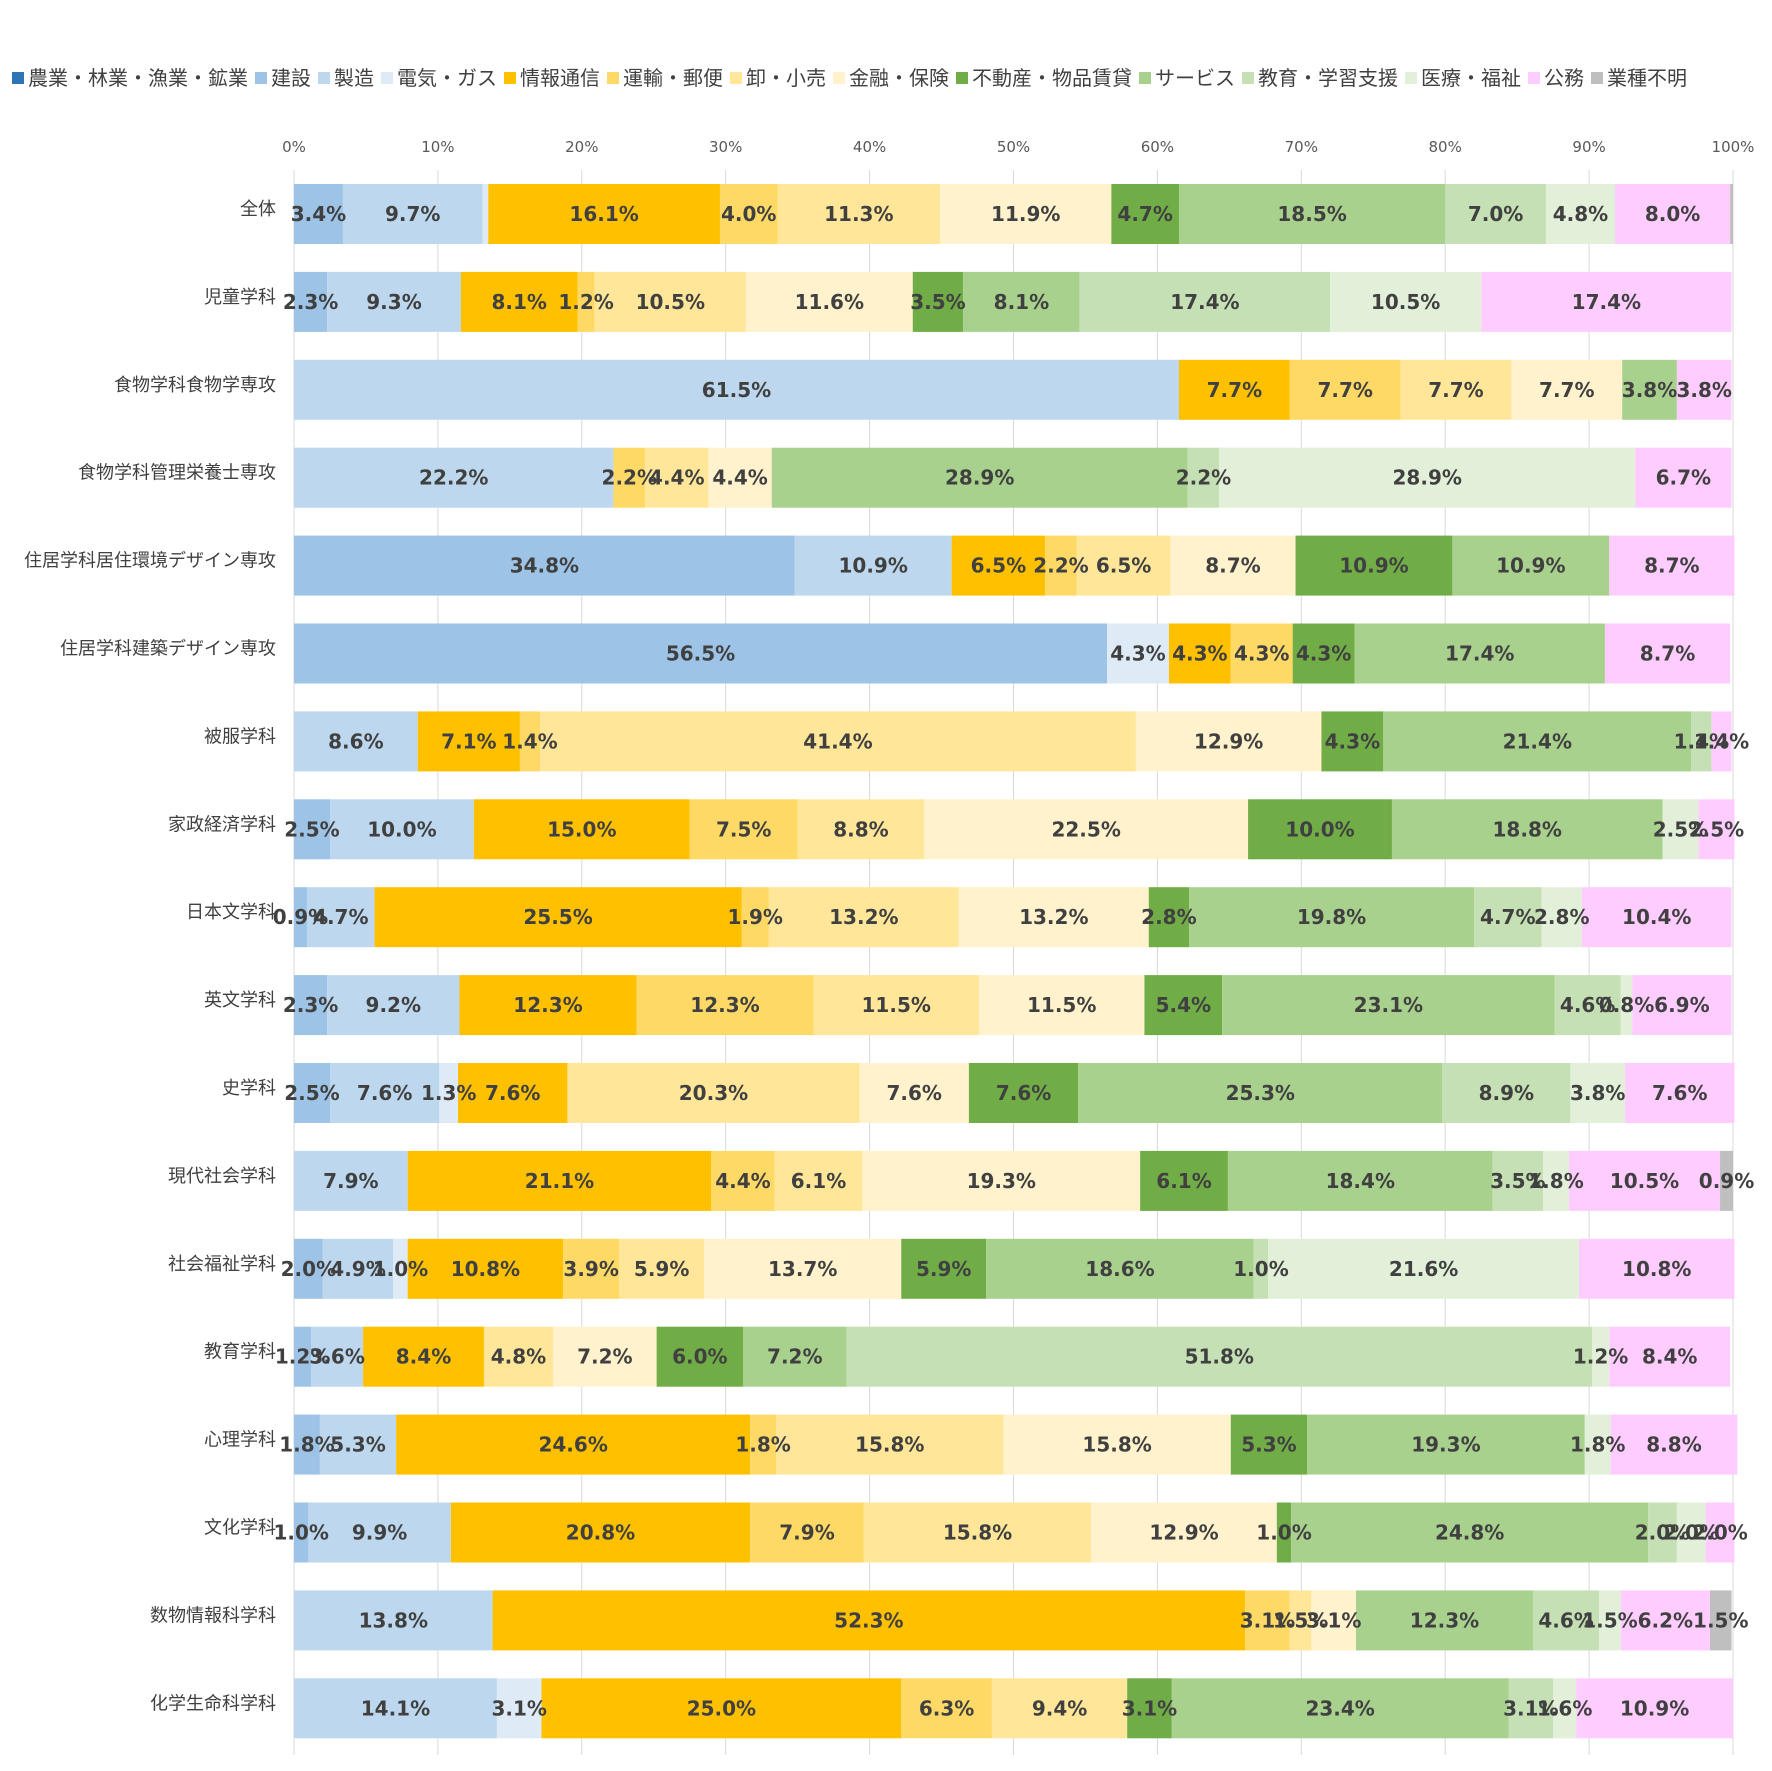 The height and width of the screenshot is (1771, 1772). I want to click on category-label: 現代社会学科, so click(222, 1176).